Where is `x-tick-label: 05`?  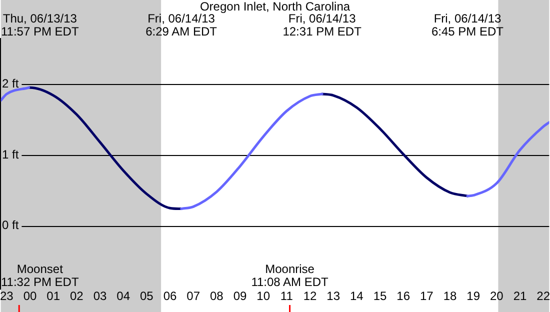 x-tick-label: 05 is located at coordinates (147, 296).